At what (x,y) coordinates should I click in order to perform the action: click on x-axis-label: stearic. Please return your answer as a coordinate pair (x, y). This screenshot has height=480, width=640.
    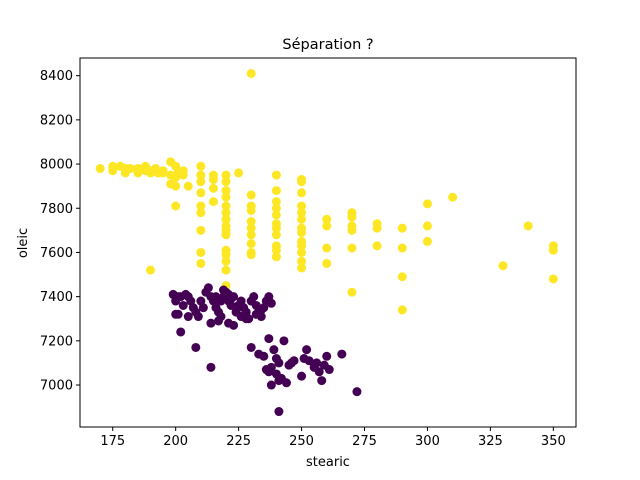
    Looking at the image, I should click on (328, 462).